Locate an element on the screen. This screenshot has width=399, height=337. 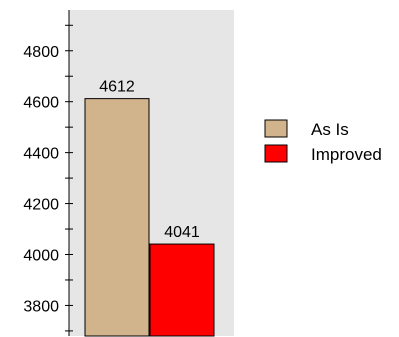
y-tick-label: 4200 is located at coordinates (41, 205).